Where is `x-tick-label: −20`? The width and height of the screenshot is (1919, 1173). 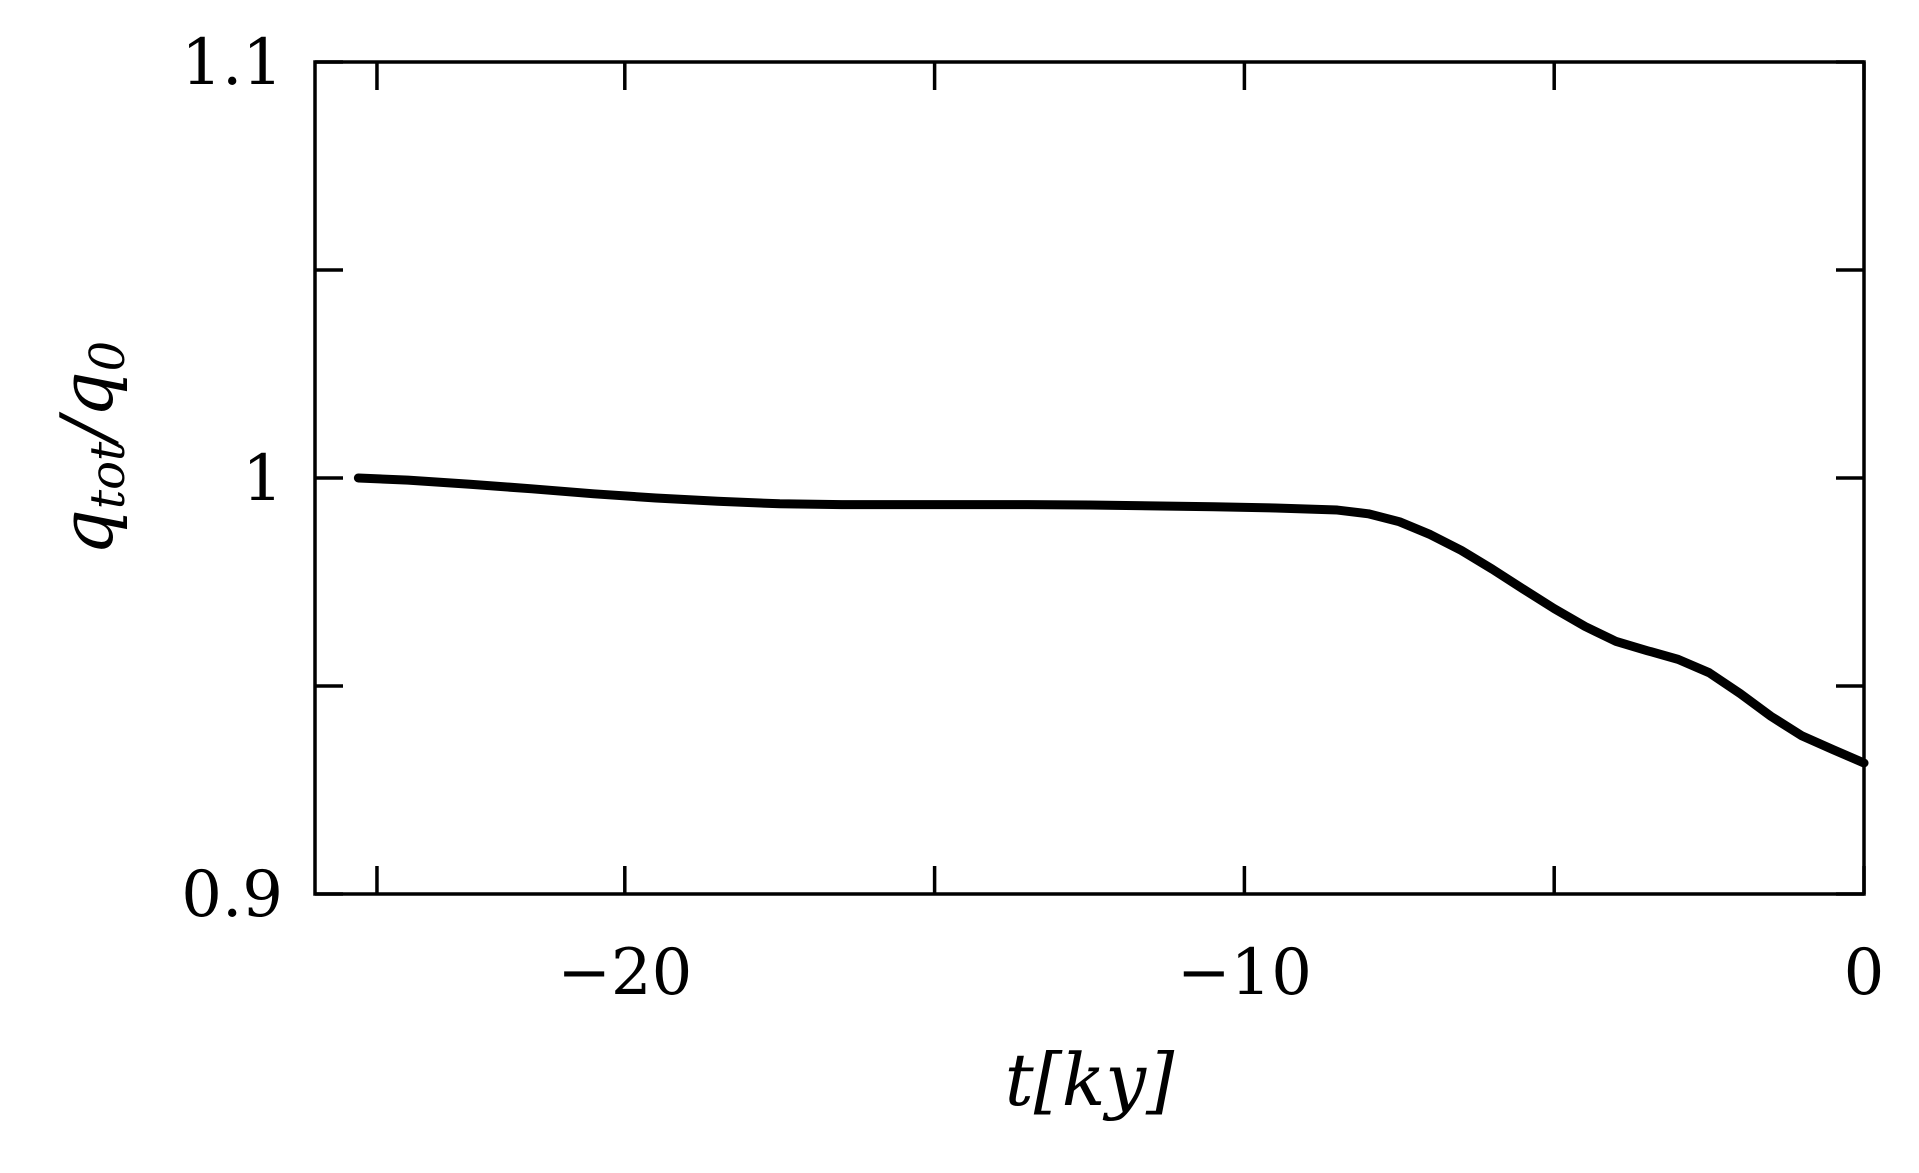 x-tick-label: −20 is located at coordinates (624, 973).